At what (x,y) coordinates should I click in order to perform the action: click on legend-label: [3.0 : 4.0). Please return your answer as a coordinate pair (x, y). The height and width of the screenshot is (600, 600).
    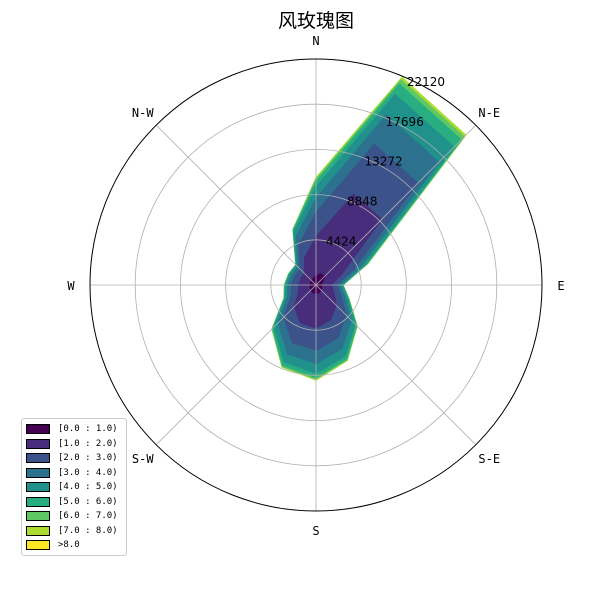
    Looking at the image, I should click on (88, 472).